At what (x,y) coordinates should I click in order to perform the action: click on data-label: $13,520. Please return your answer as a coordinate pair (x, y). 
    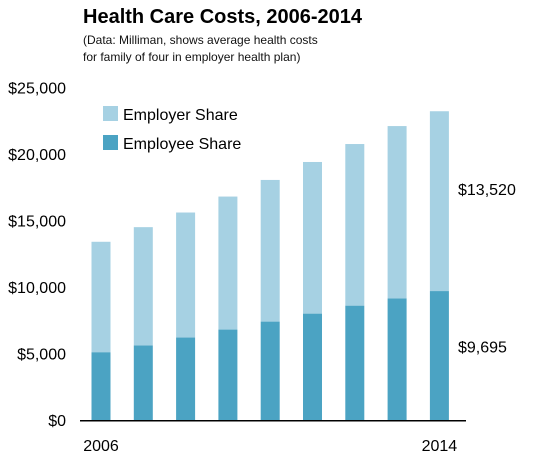
    Looking at the image, I should click on (487, 190).